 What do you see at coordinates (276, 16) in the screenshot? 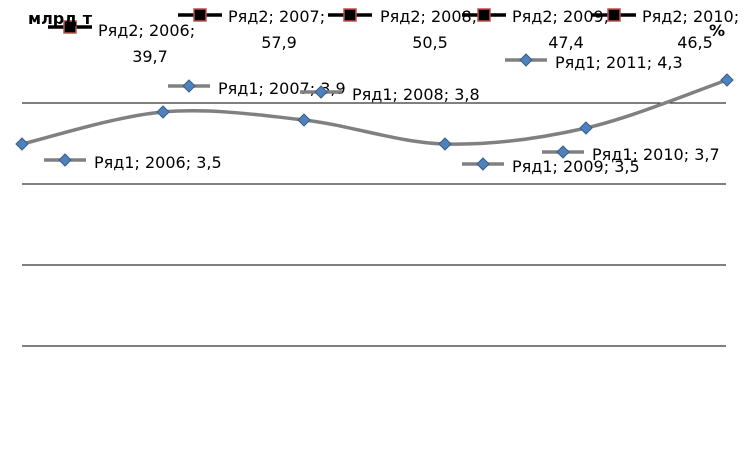
I see `series-ryad2-label-line1: Ряд2; 2007;` at bounding box center [276, 16].